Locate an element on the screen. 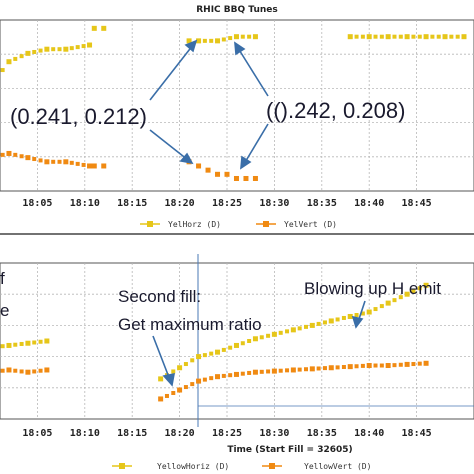 The width and height of the screenshot is (474, 474). arrow-right-up is located at coordinates (253, 72).